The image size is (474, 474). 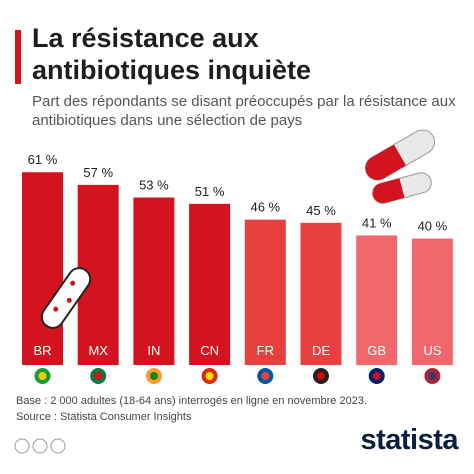 I want to click on value-label: 45 %, so click(x=321, y=210).